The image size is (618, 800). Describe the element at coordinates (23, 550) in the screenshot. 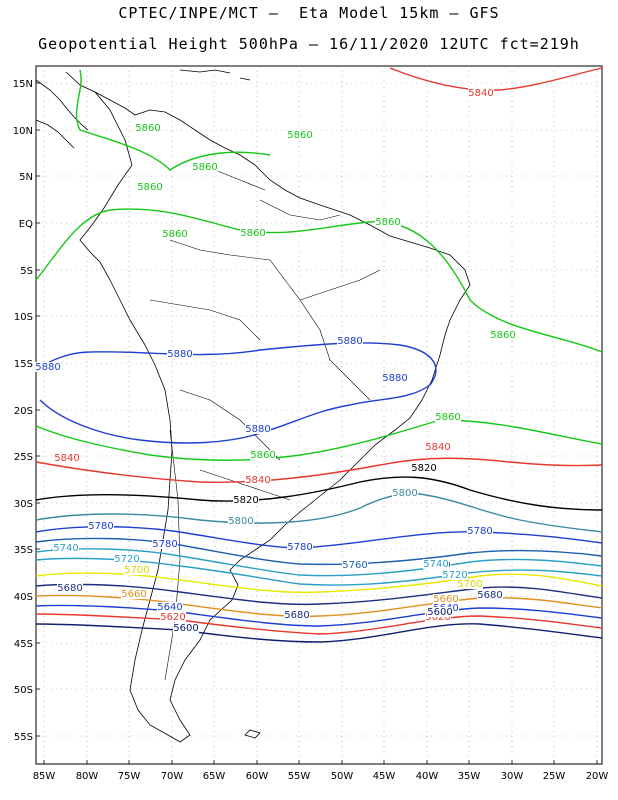

I see `lat-tick-label: 35S` at that location.